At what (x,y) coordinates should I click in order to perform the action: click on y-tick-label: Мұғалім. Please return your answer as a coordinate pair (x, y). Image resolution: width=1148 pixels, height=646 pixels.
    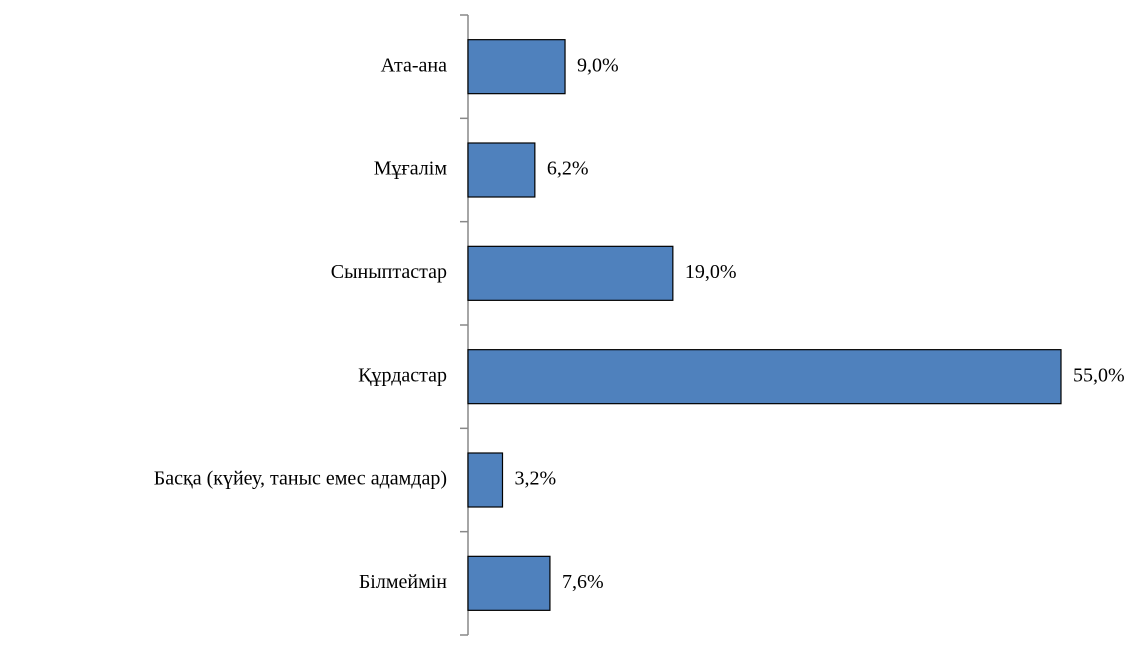
    Looking at the image, I should click on (411, 169).